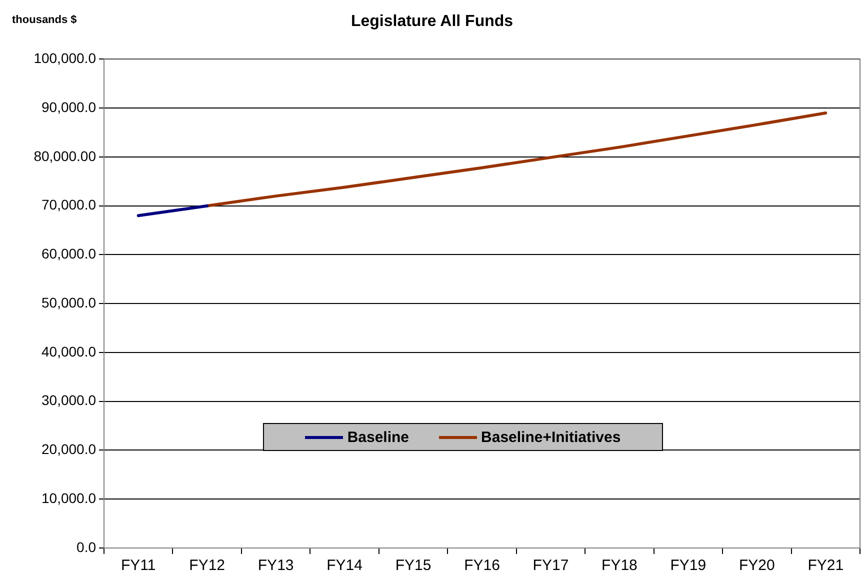 The image size is (861, 588). I want to click on x-tick-label: FY16, so click(482, 565).